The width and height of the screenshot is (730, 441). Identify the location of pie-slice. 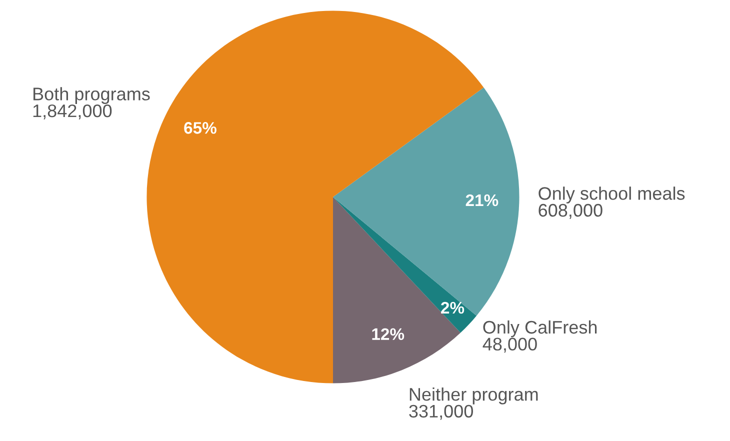
(426, 202).